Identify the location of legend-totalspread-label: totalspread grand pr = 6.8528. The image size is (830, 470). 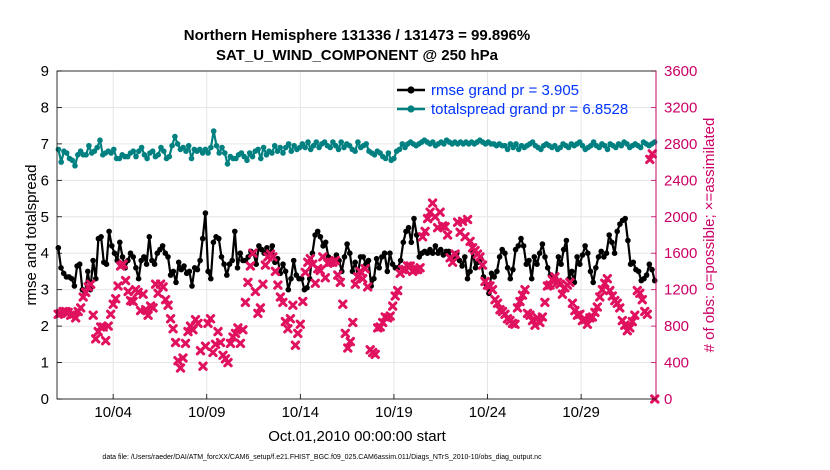
(529, 109).